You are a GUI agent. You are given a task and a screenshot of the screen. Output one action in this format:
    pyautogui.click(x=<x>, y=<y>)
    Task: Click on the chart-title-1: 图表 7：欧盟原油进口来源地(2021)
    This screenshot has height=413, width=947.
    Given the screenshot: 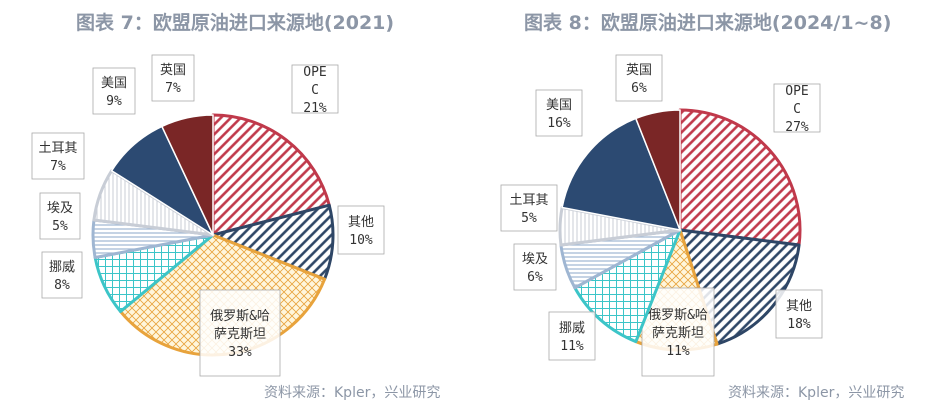 What is the action you would take?
    pyautogui.click(x=235, y=23)
    